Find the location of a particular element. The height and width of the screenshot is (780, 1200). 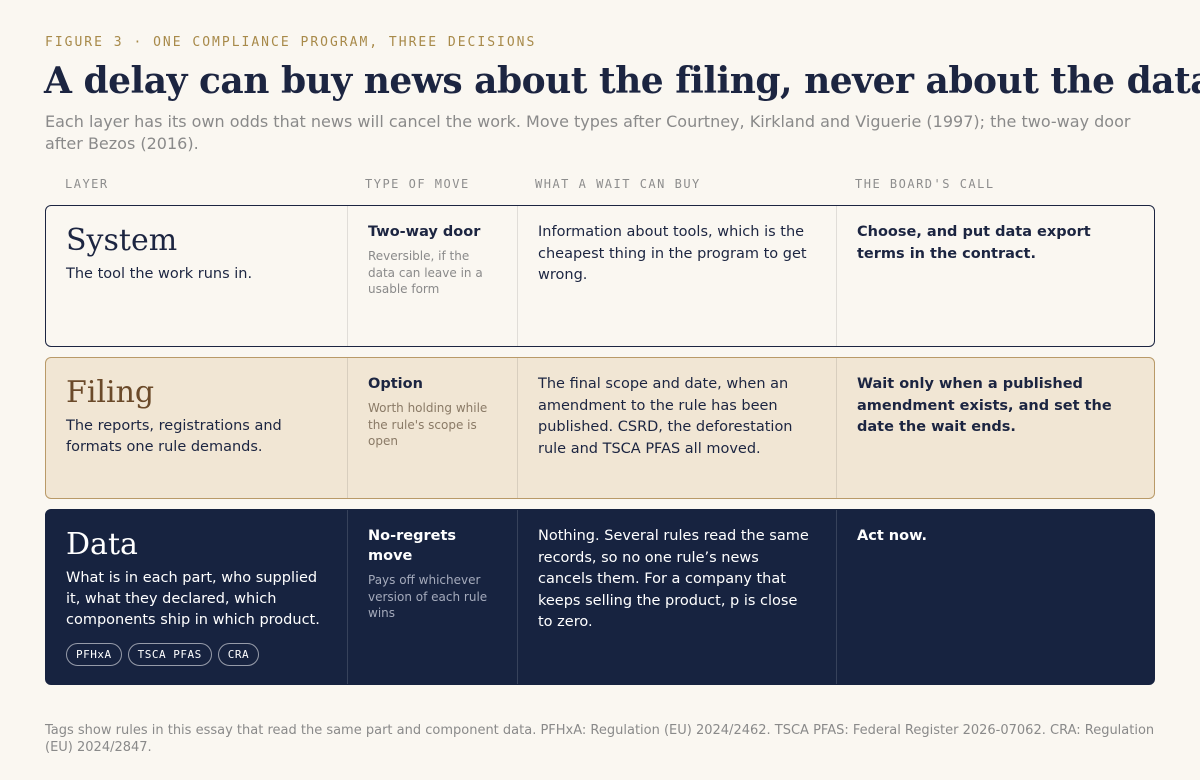

rule-tag: TSCA PFAS is located at coordinates (169, 654).